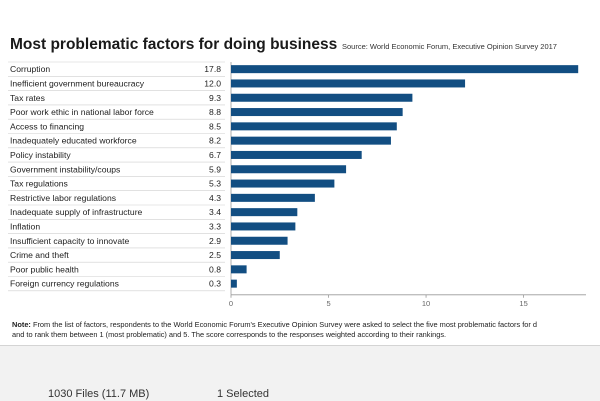  Describe the element at coordinates (44, 269) in the screenshot. I see `category-label: Poor public health` at that location.